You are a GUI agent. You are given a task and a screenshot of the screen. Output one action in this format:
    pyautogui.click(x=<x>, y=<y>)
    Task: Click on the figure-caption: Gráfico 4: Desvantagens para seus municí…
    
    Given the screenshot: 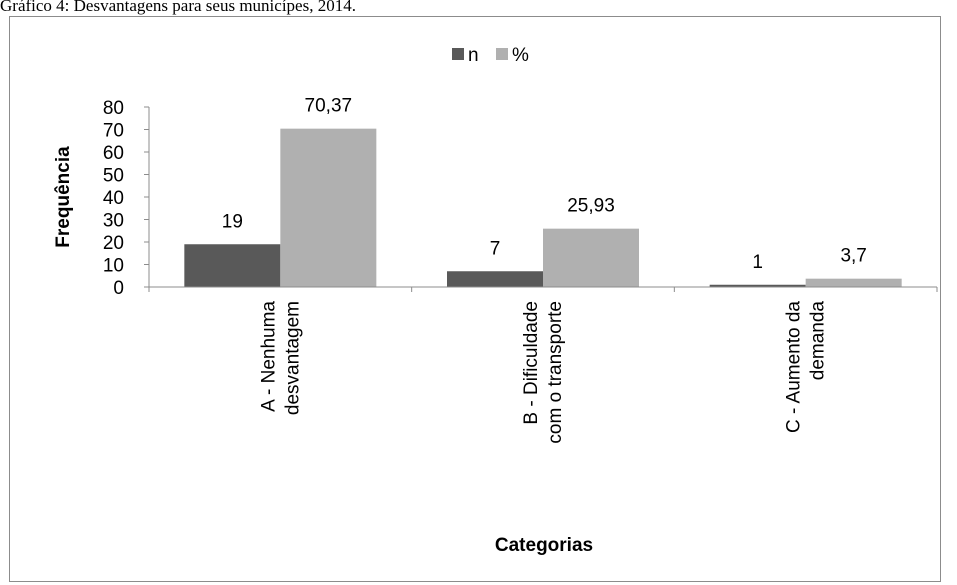 What is the action you would take?
    pyautogui.click(x=178, y=7)
    